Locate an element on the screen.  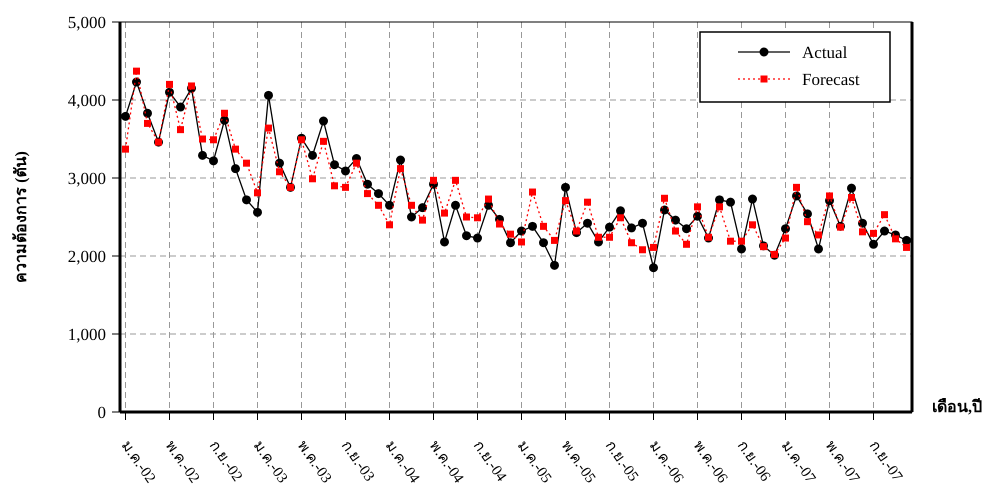
y-axis-title: ความต้องการ (ตัน) is located at coordinates (21, 217).